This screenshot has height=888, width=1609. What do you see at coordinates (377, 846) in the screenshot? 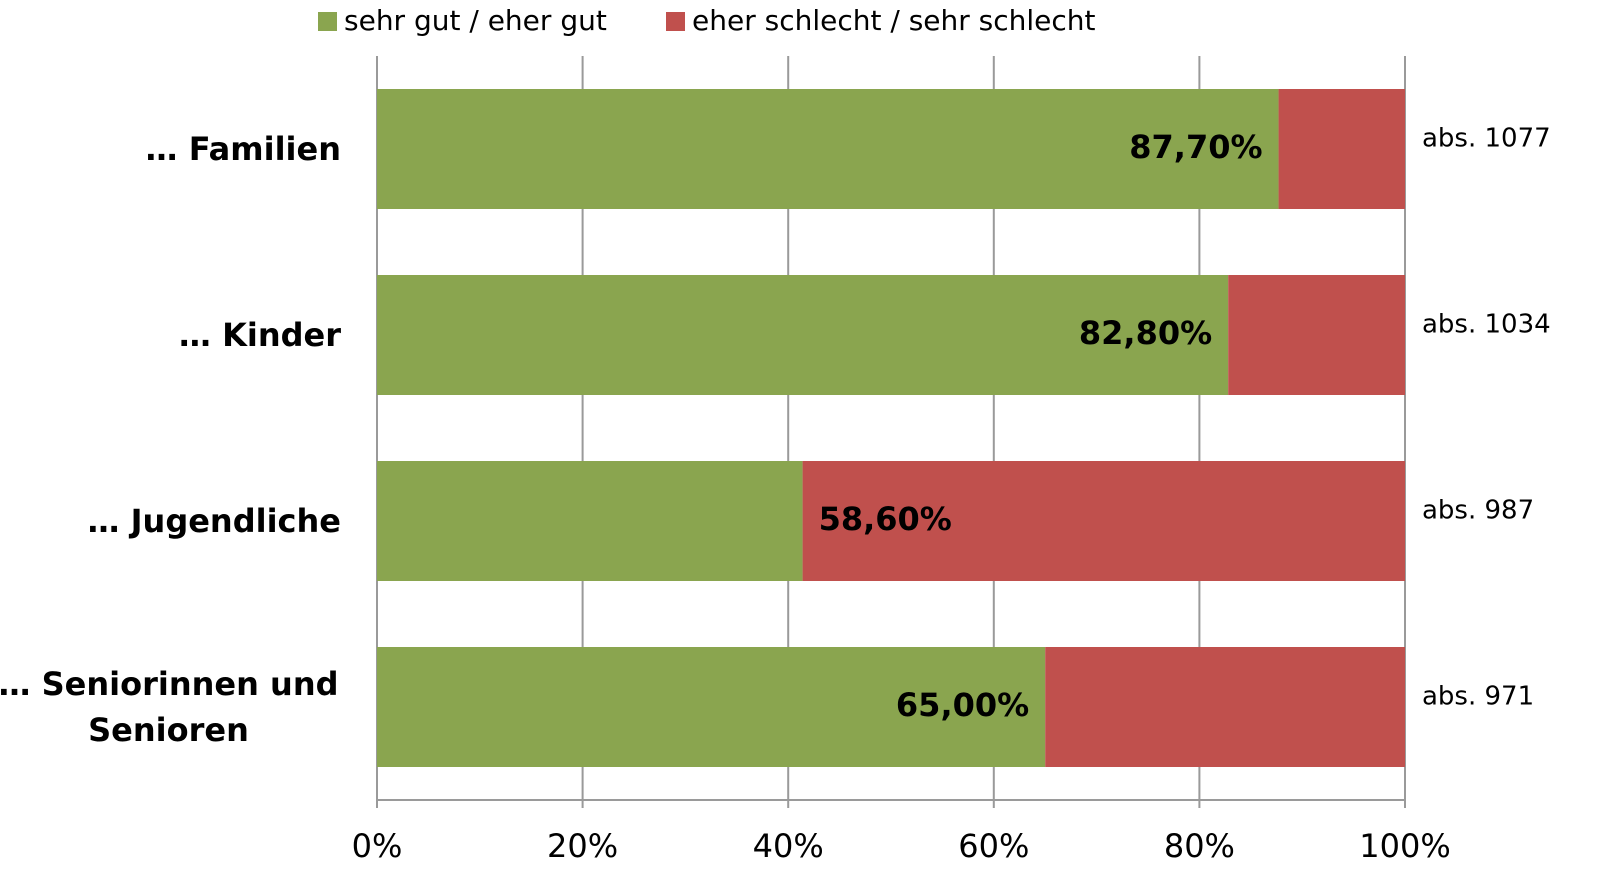
I see `x-tick-label: 0%` at bounding box center [377, 846].